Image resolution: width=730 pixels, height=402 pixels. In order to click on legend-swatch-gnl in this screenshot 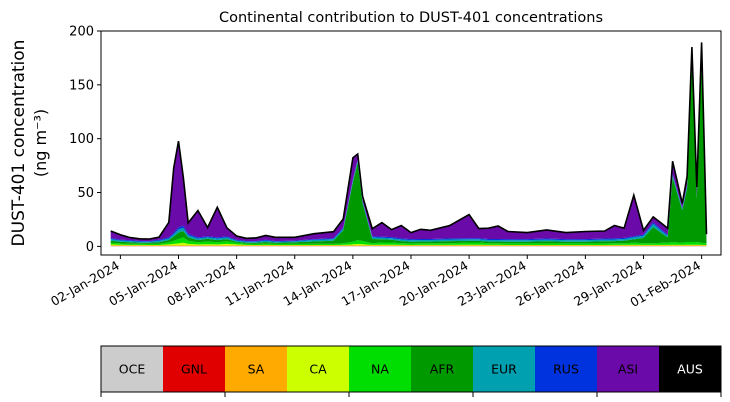, I will do `click(194, 369)`.